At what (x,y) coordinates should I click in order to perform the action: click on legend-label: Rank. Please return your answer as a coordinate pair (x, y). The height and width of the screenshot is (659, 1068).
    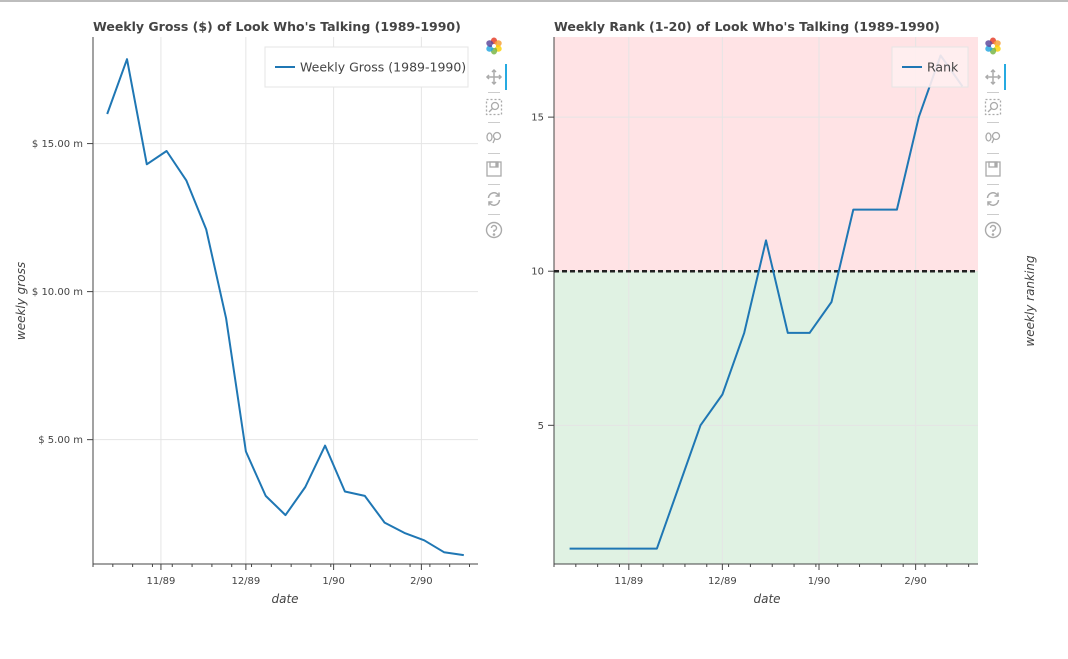
    Looking at the image, I should click on (943, 67).